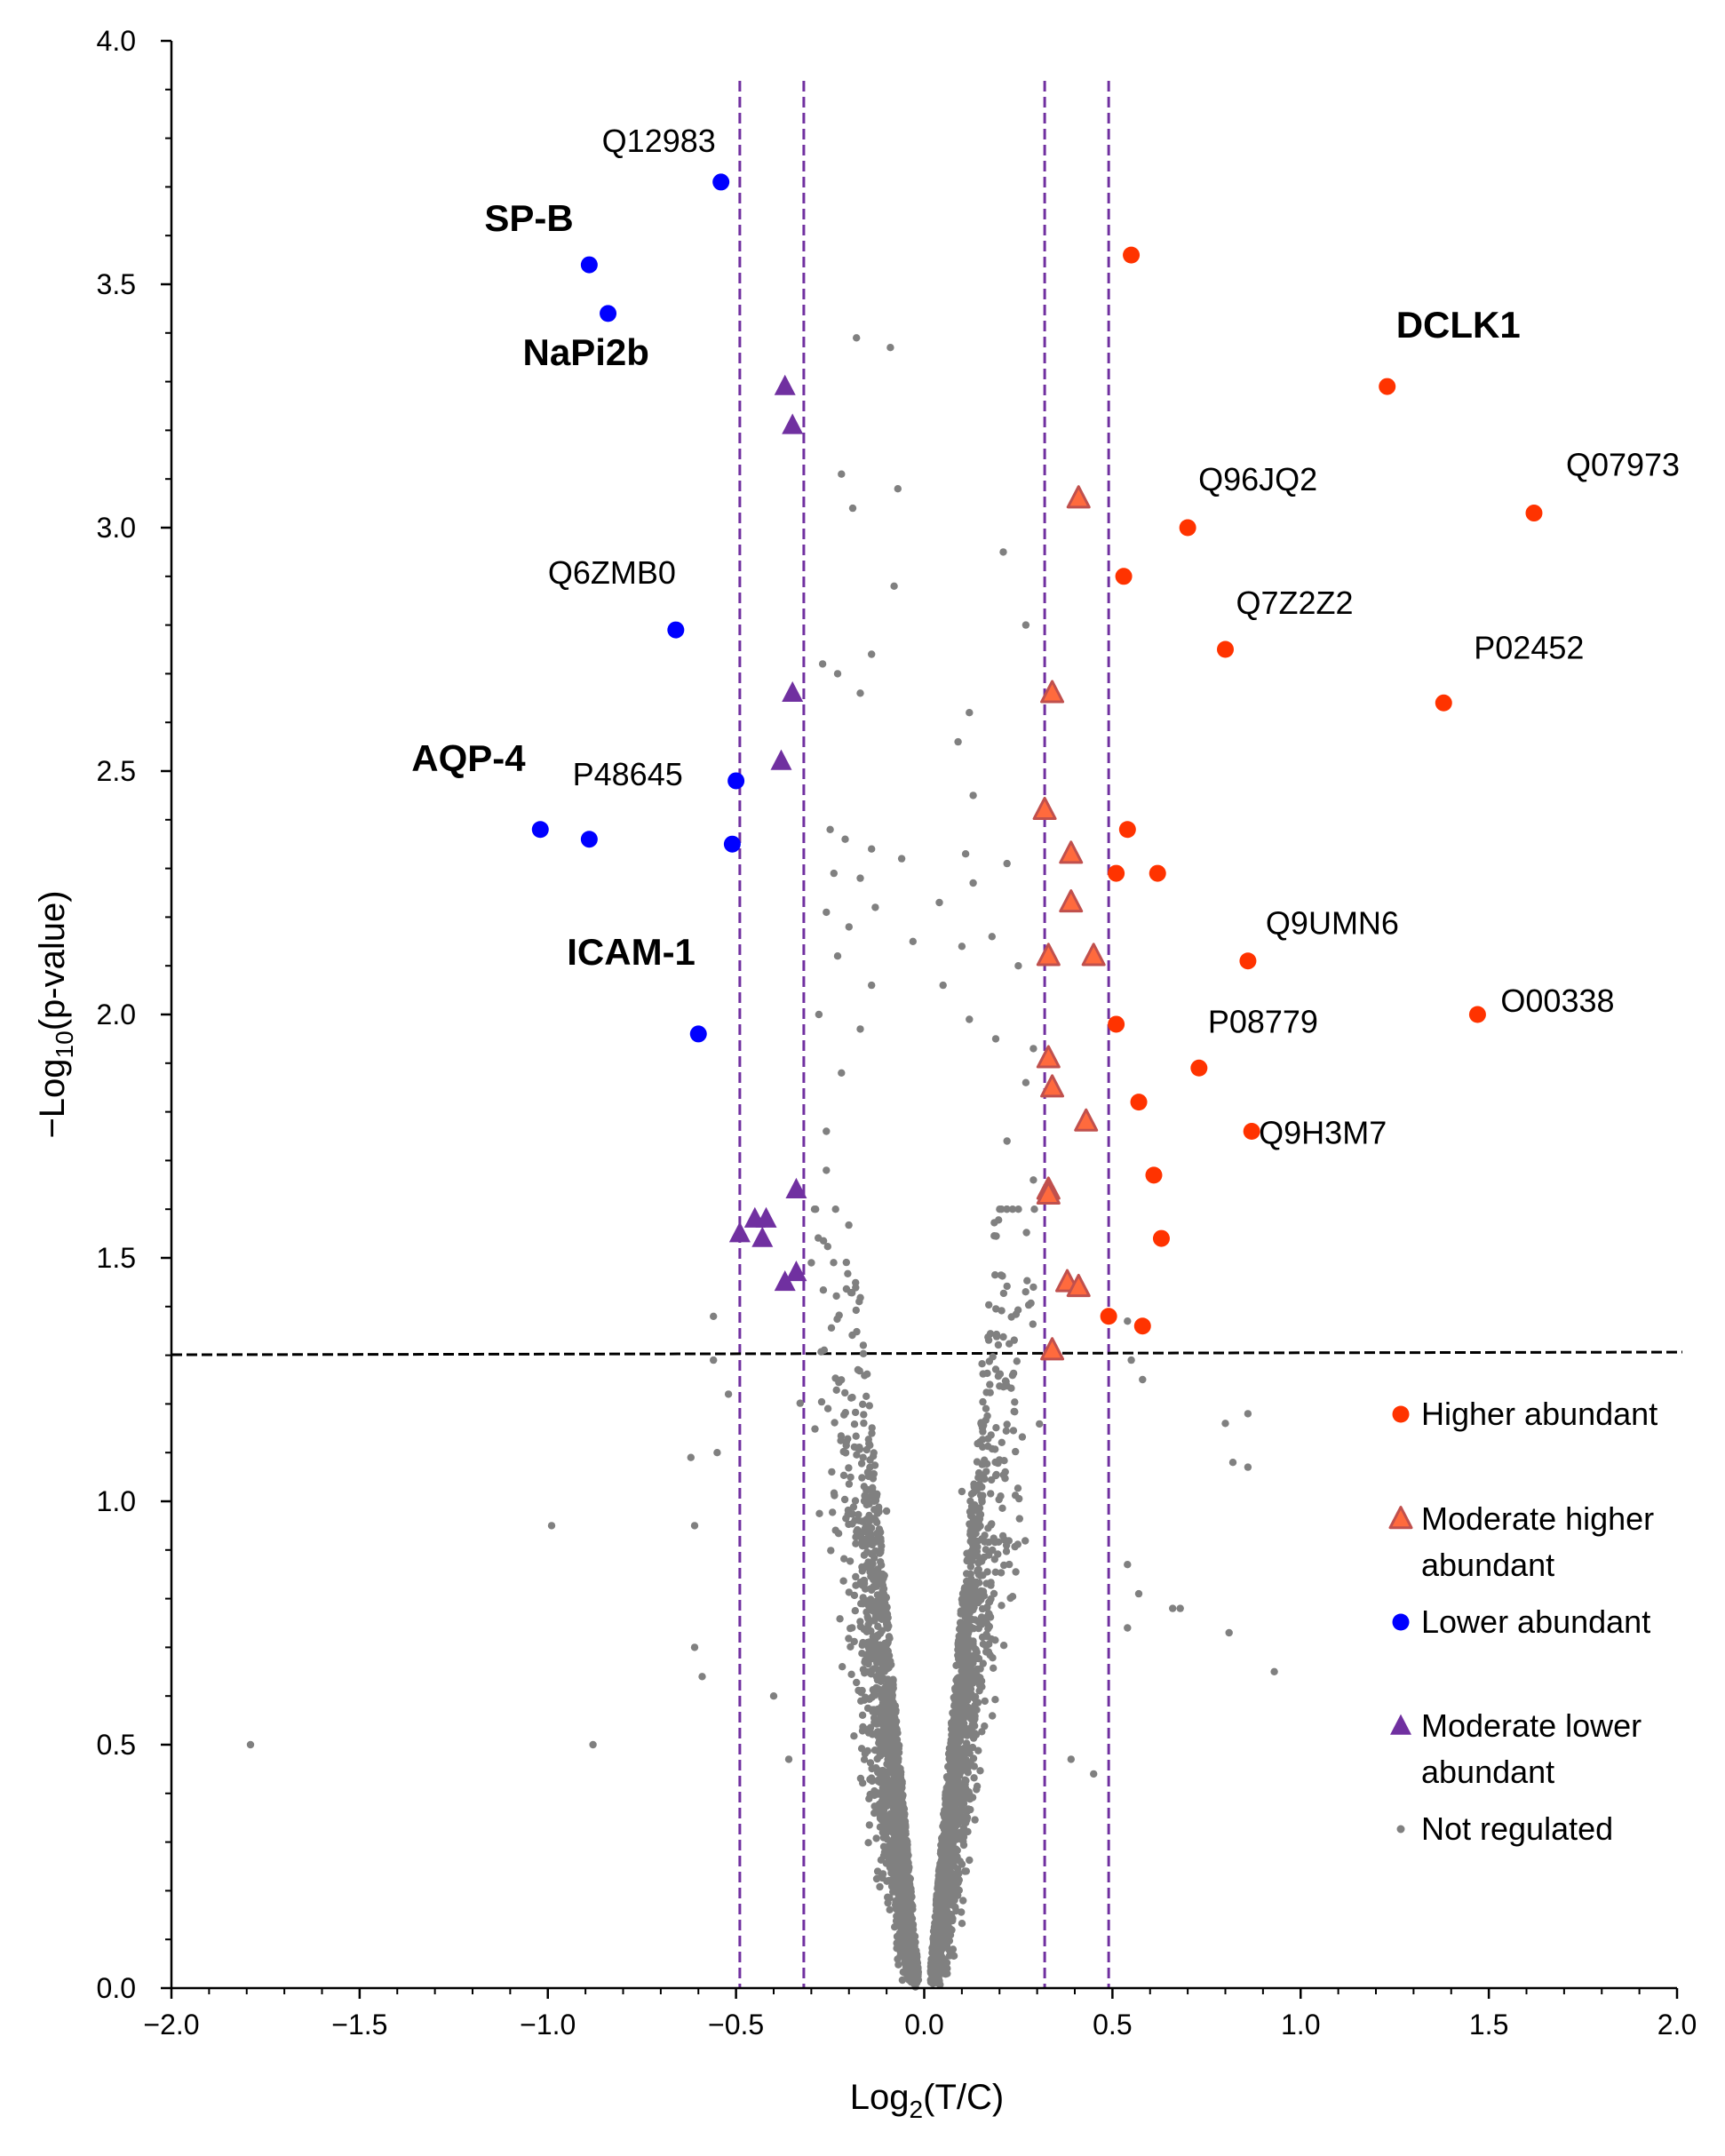 Image resolution: width=1725 pixels, height=2156 pixels. Describe the element at coordinates (1401, 1622) in the screenshot. I see `legend-lower-marker` at that location.